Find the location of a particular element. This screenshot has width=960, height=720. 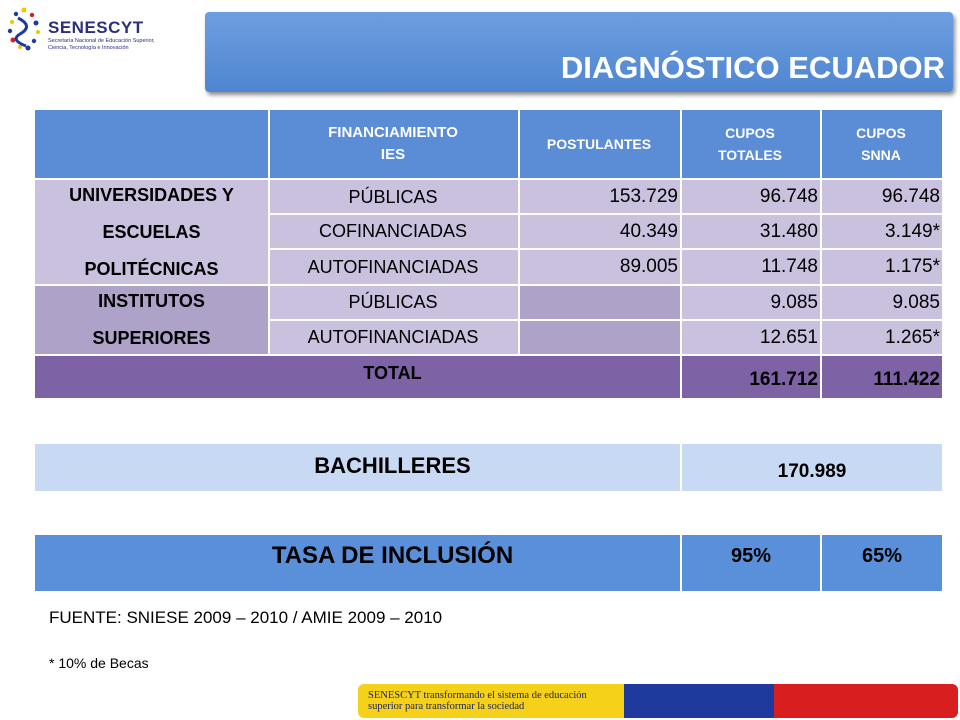

tasa-label-cell: TASA DE INCLUSIÓN is located at coordinates (357, 563).